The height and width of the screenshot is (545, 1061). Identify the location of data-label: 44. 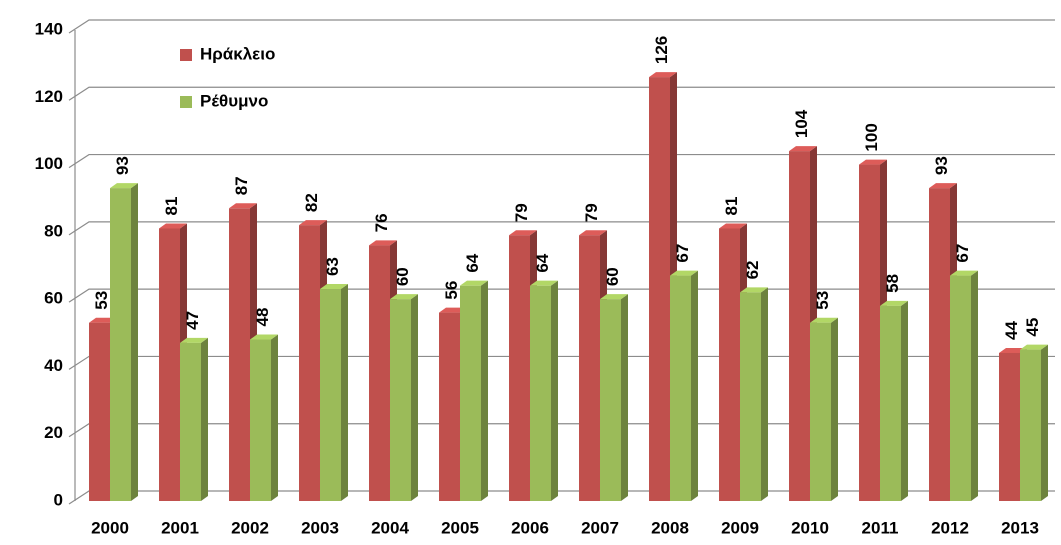
(1011, 330).